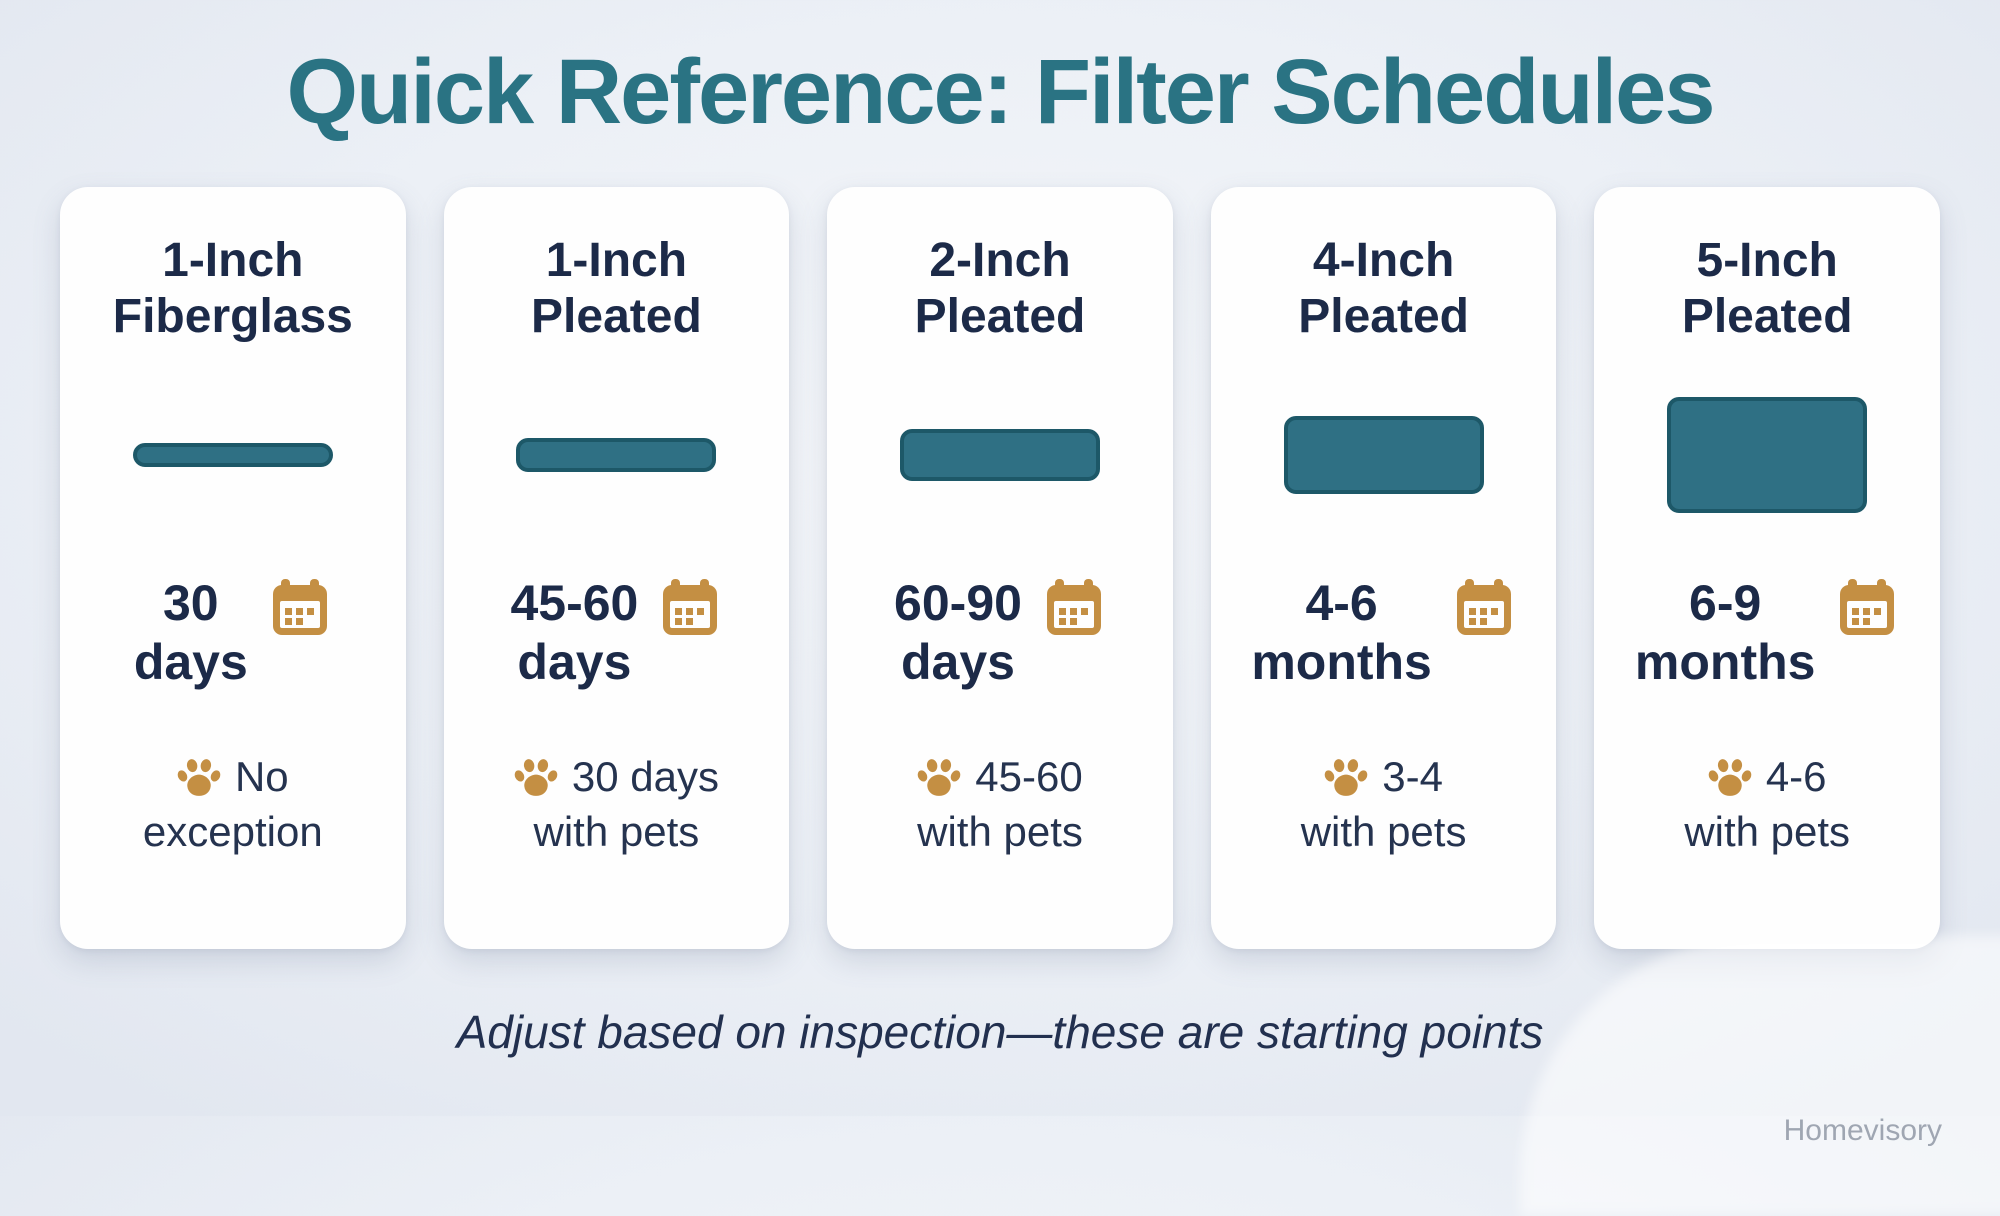  What do you see at coordinates (191, 633) in the screenshot?
I see `schedule-text: 30 days` at bounding box center [191, 633].